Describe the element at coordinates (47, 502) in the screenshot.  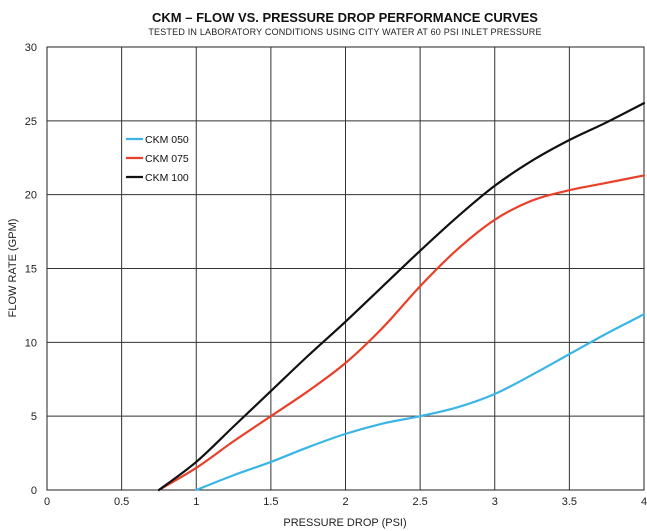
I see `x-tick-label: 0` at that location.